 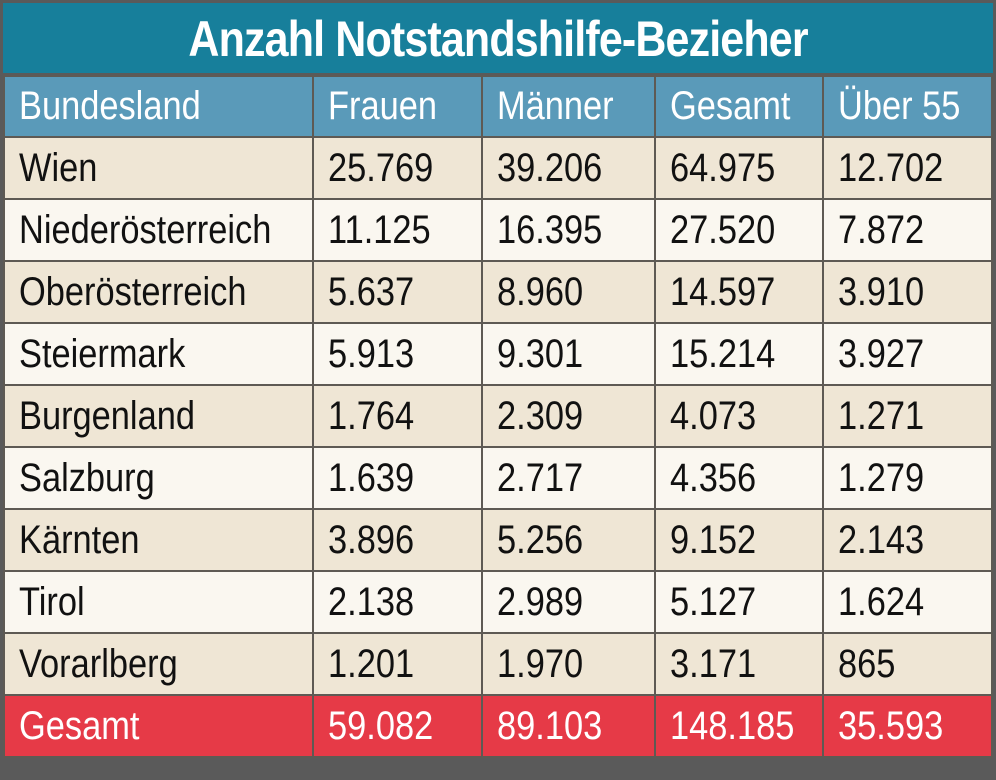 I want to click on table-row: Kärnten 3.896 5.256 9.152 2.143, so click(x=497, y=540).